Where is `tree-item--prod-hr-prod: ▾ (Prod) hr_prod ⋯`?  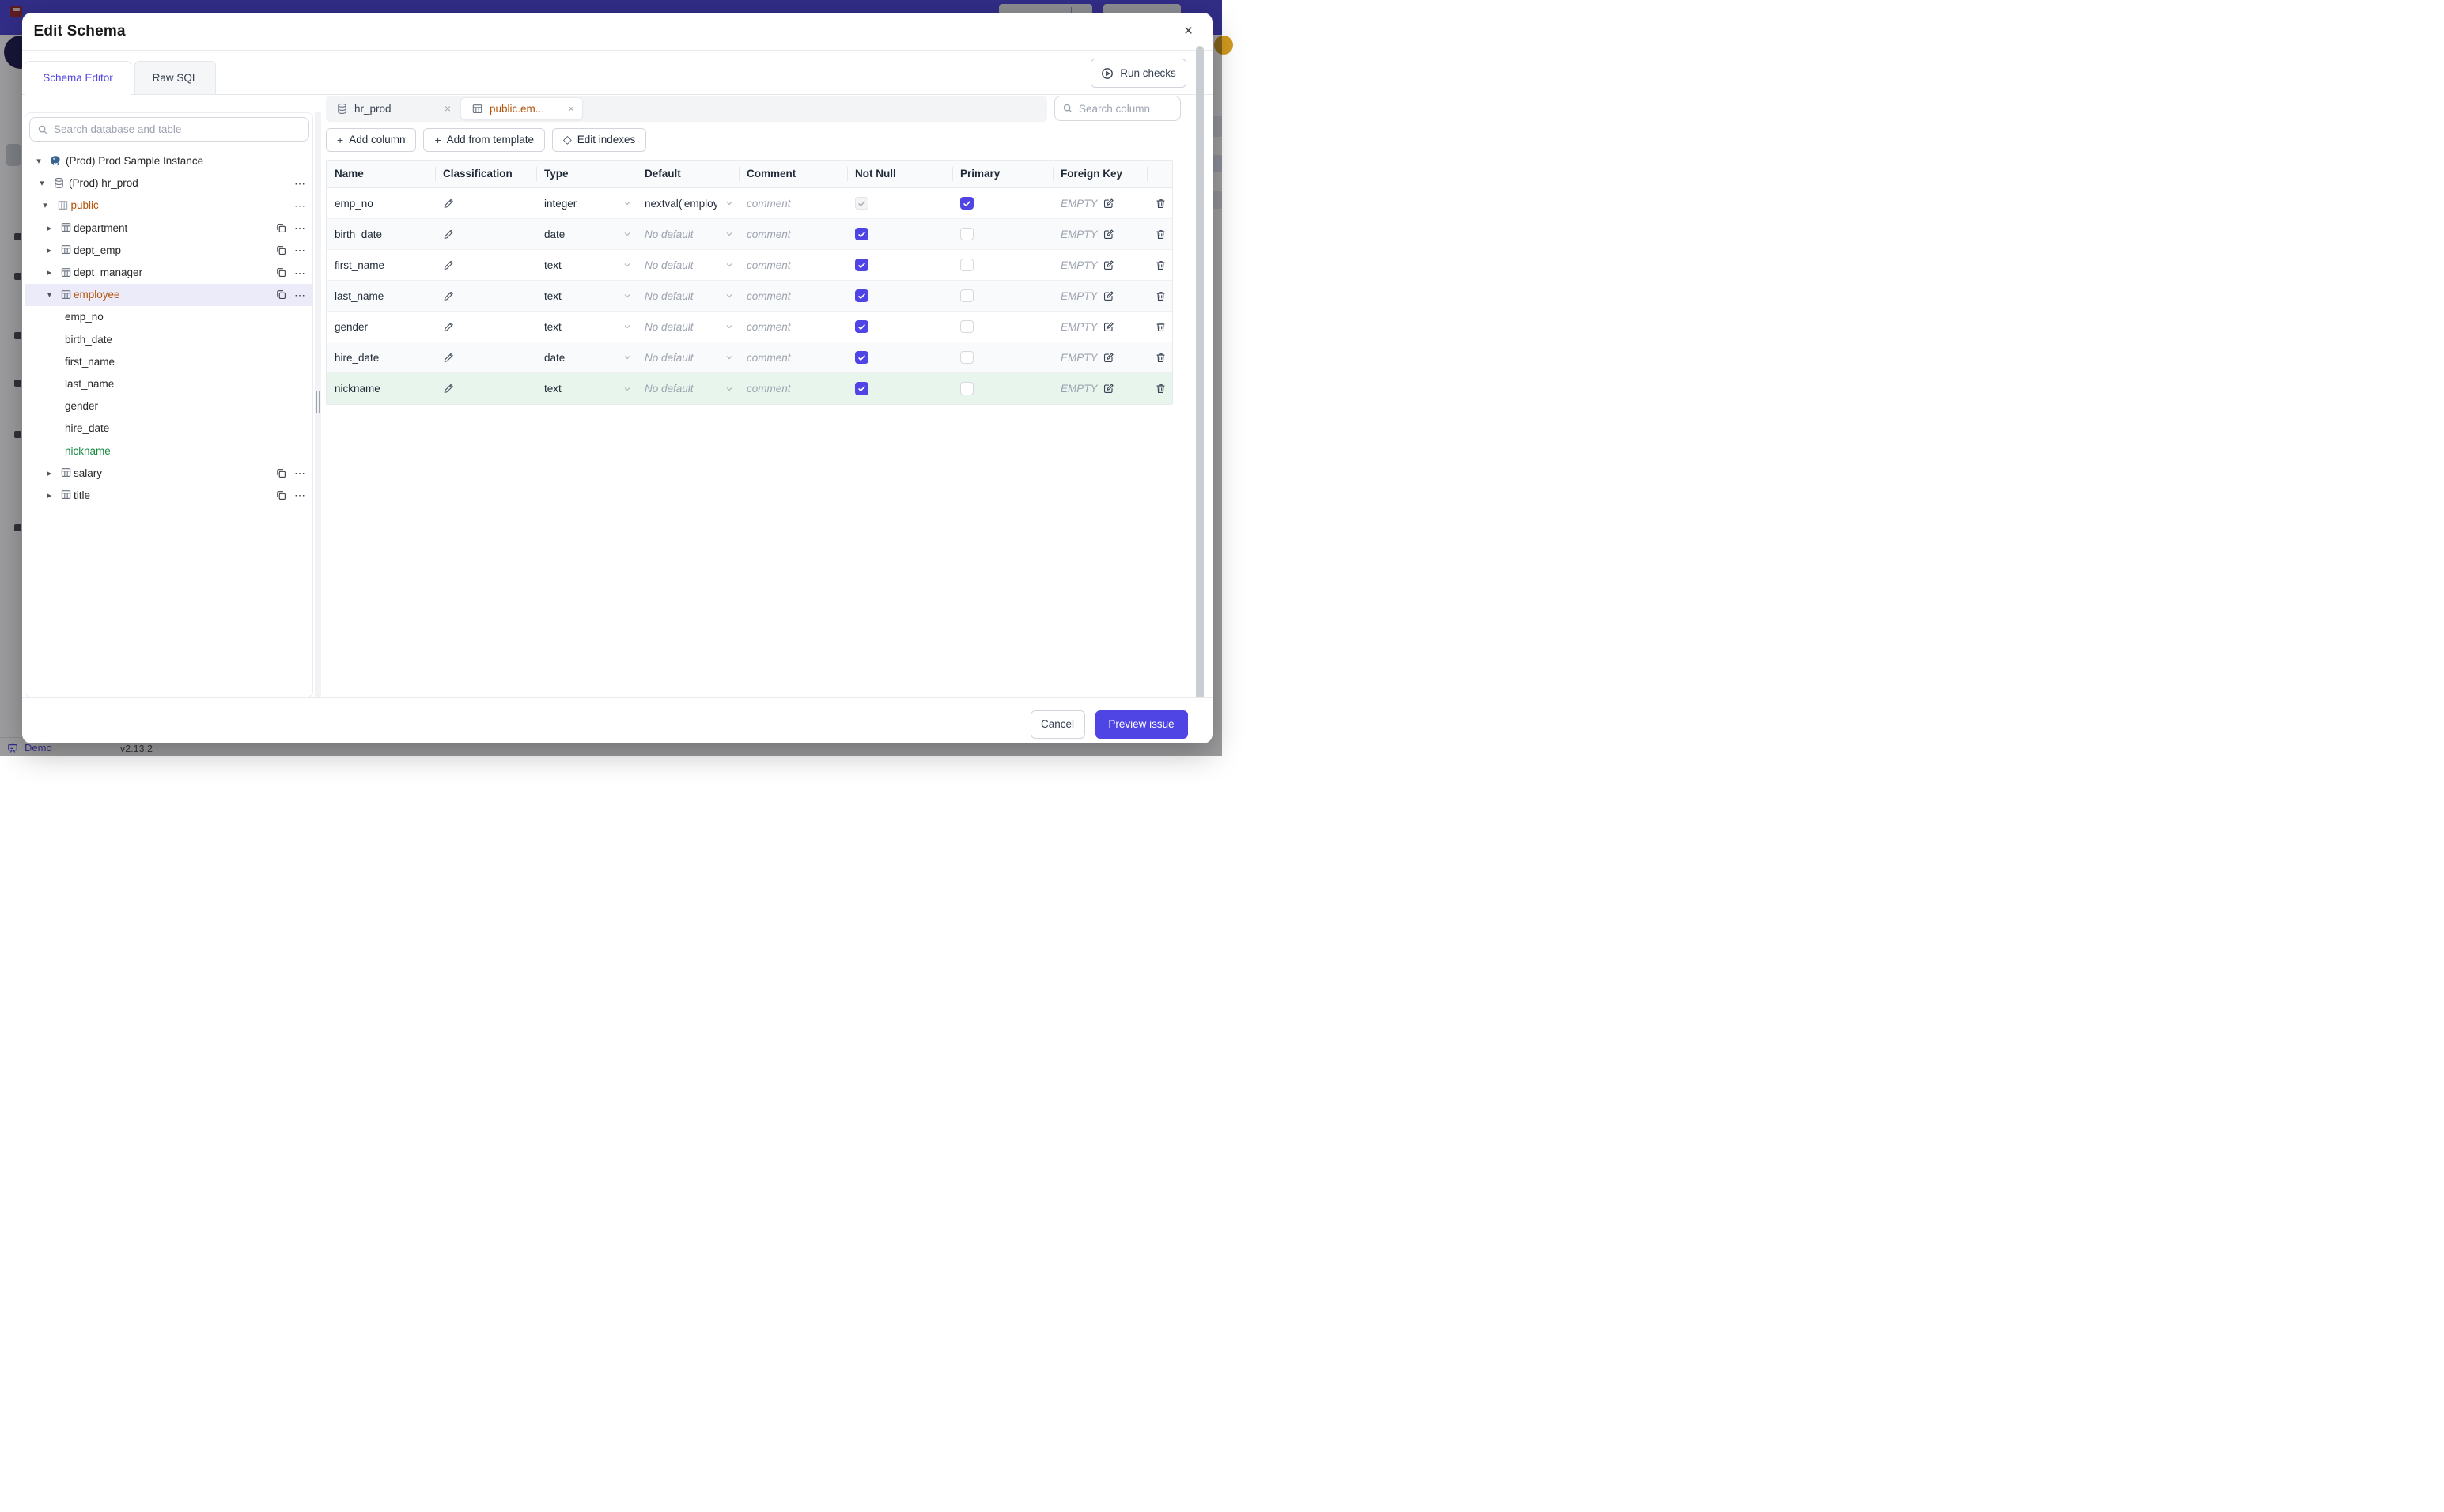
tree-item--prod-hr-prod: ▾ (Prod) hr_prod ⋯ is located at coordinates (168, 184).